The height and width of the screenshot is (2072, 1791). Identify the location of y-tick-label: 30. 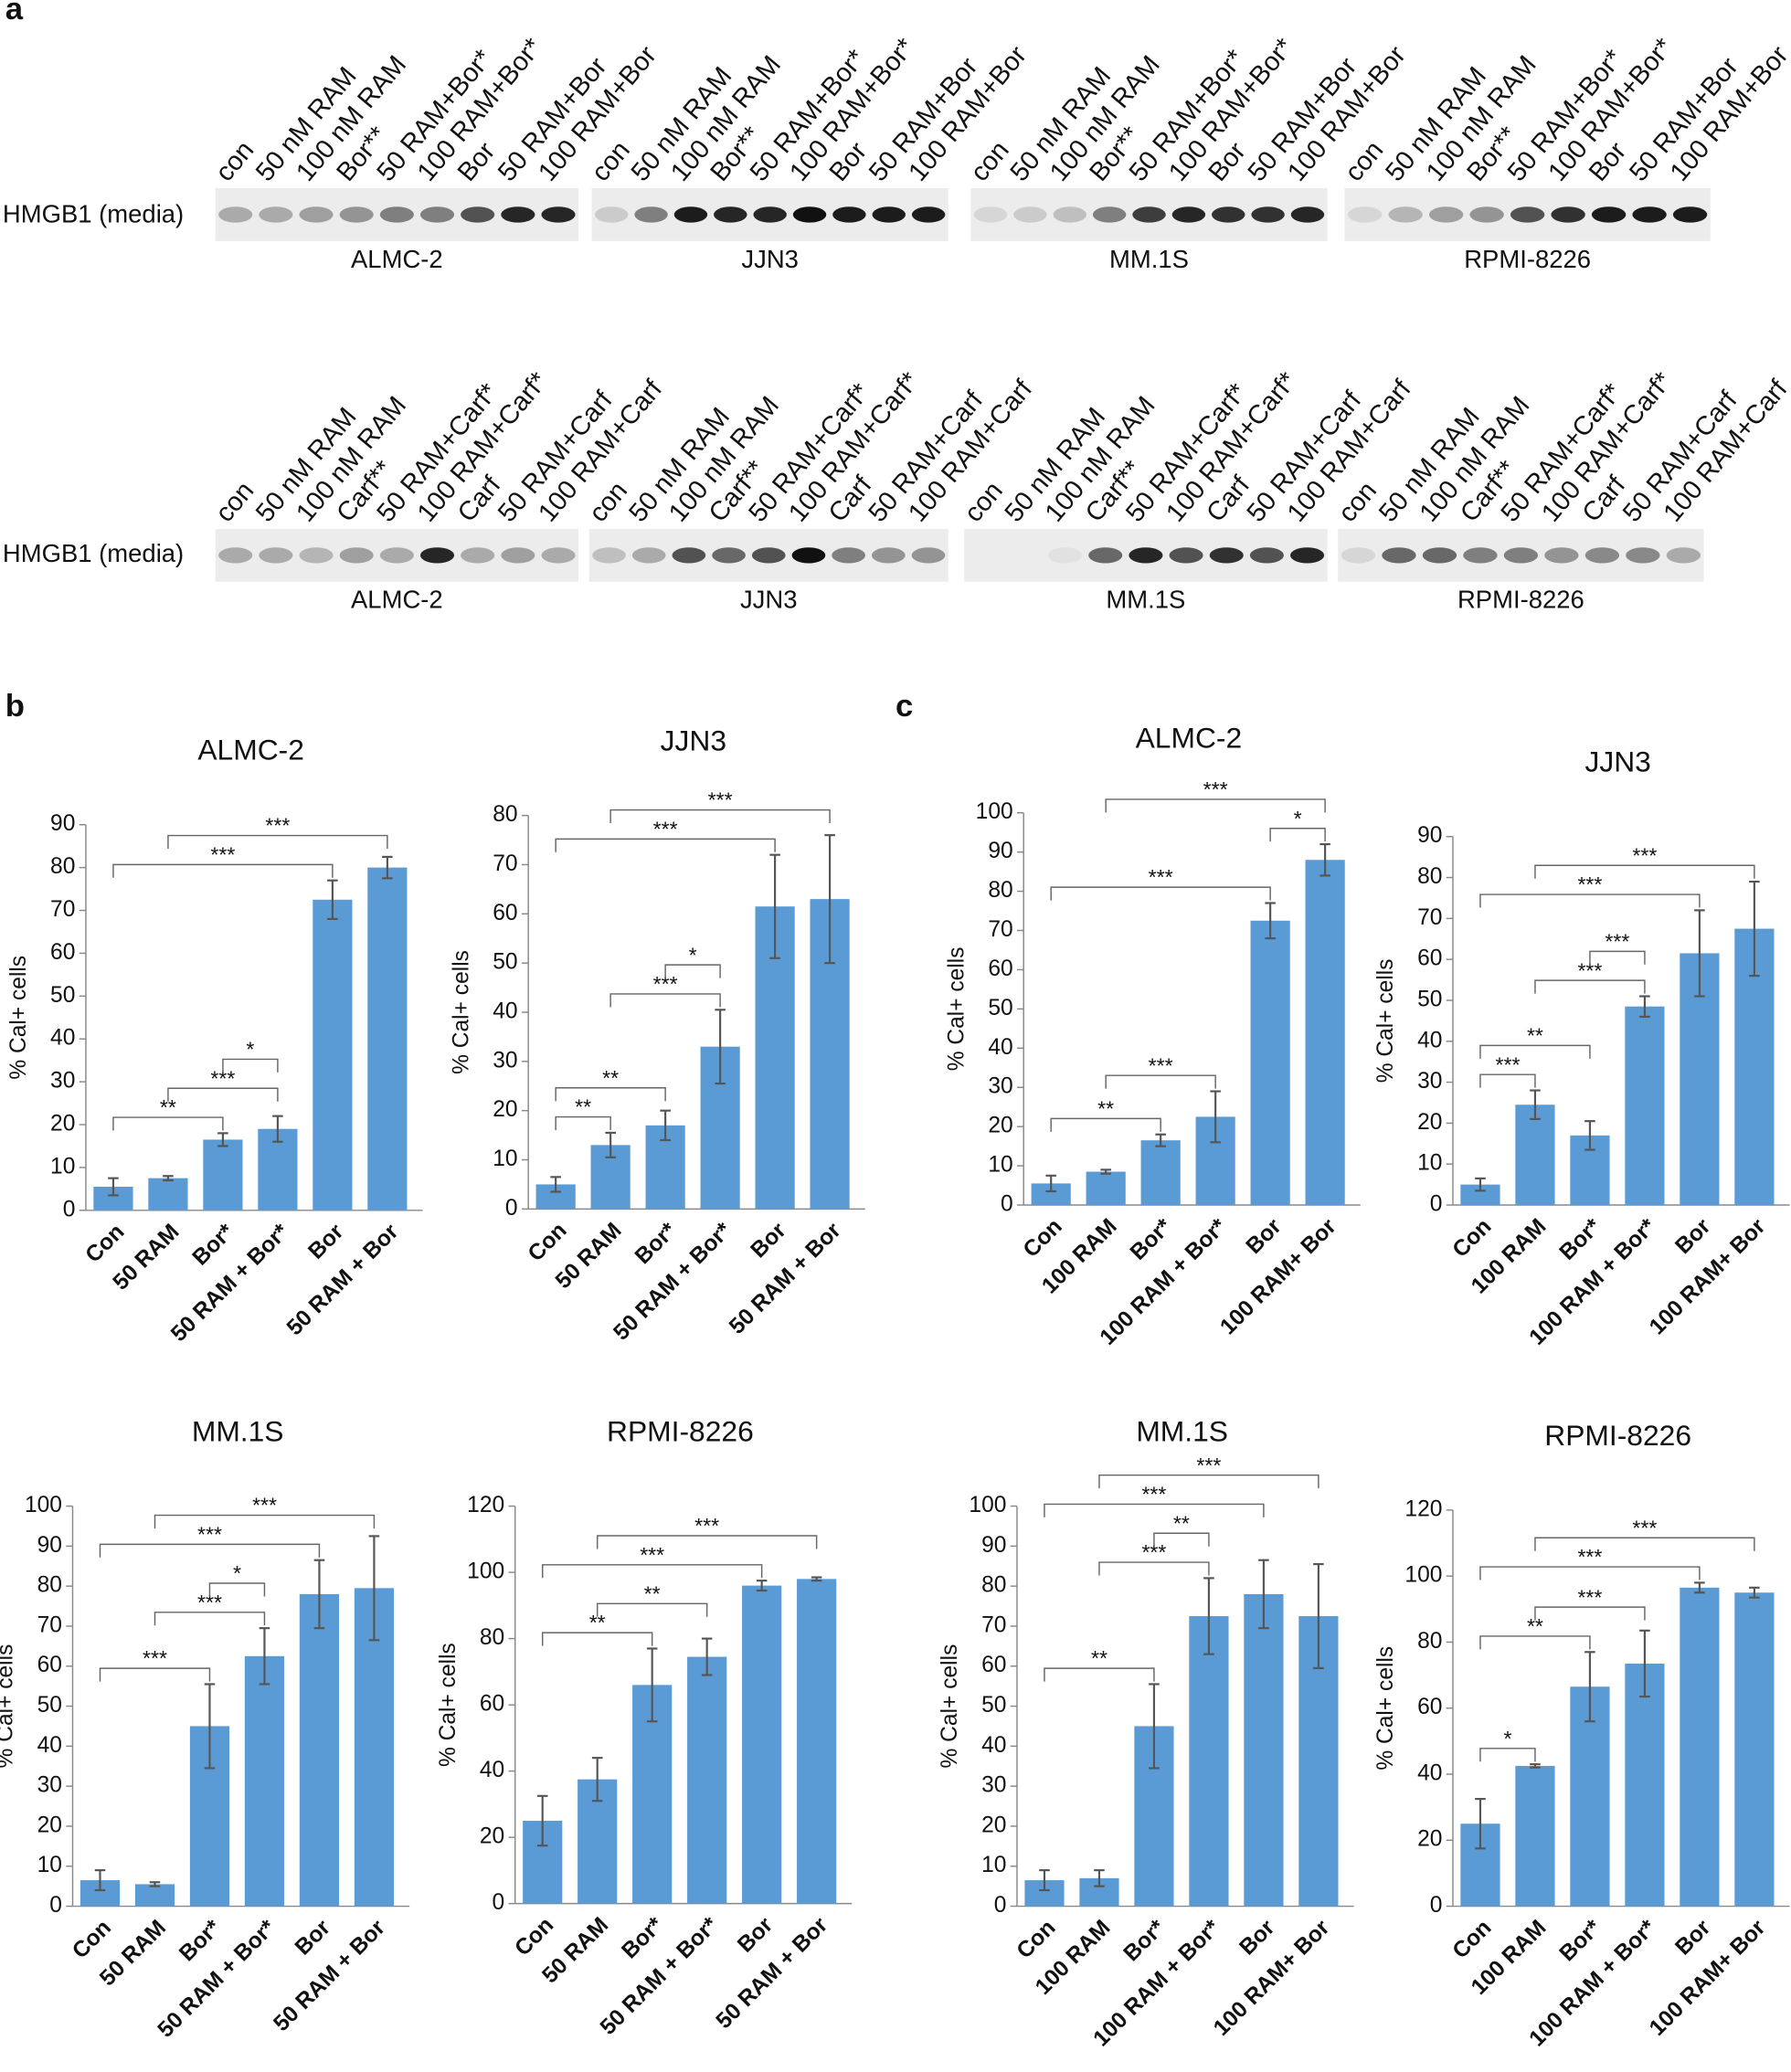
(505, 1060).